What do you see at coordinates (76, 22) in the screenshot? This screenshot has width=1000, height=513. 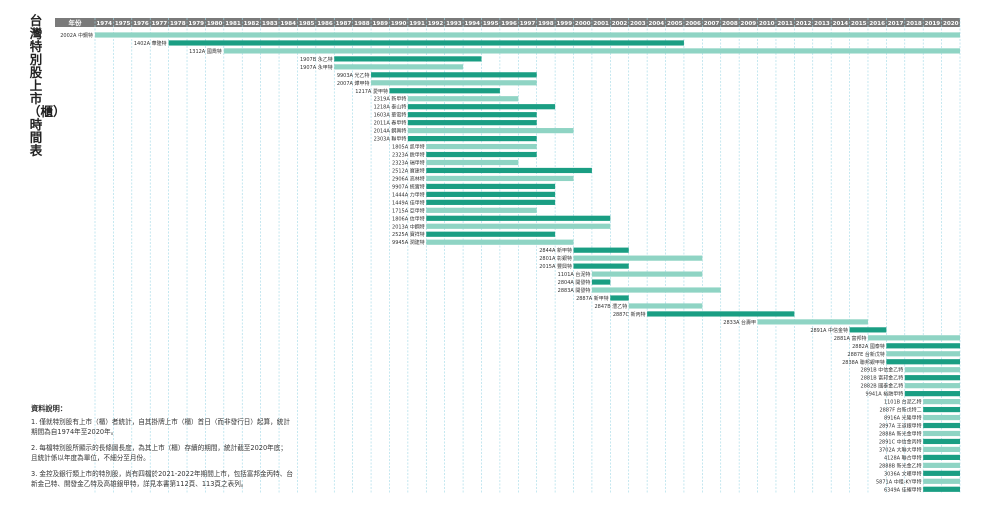 I see `header-label: 年份` at bounding box center [76, 22].